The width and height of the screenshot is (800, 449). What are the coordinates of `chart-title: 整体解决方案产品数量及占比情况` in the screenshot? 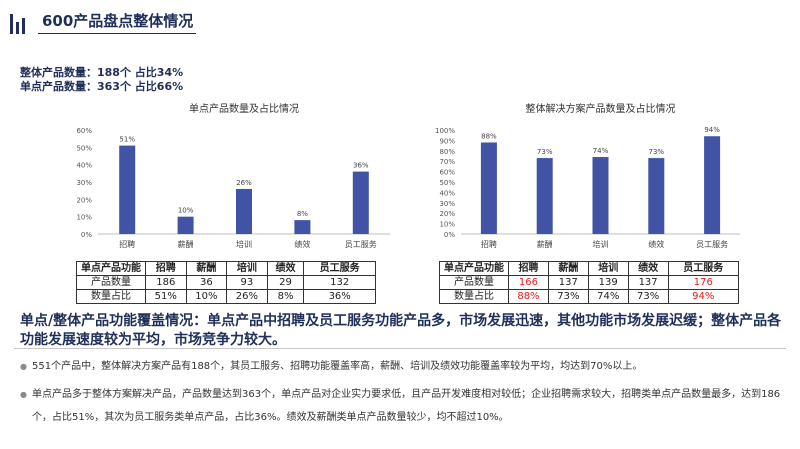 It's located at (601, 108).